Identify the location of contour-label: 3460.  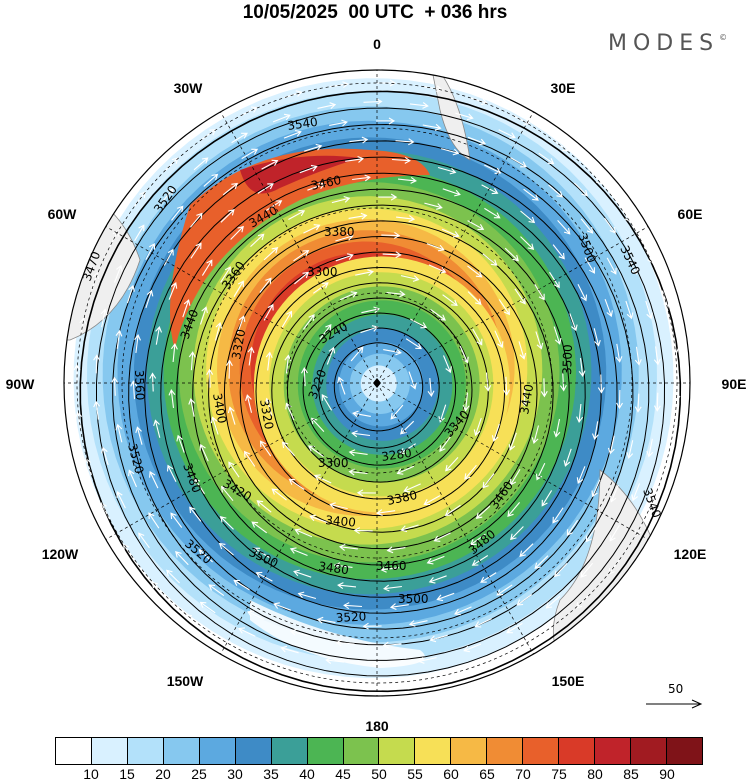
(326, 183).